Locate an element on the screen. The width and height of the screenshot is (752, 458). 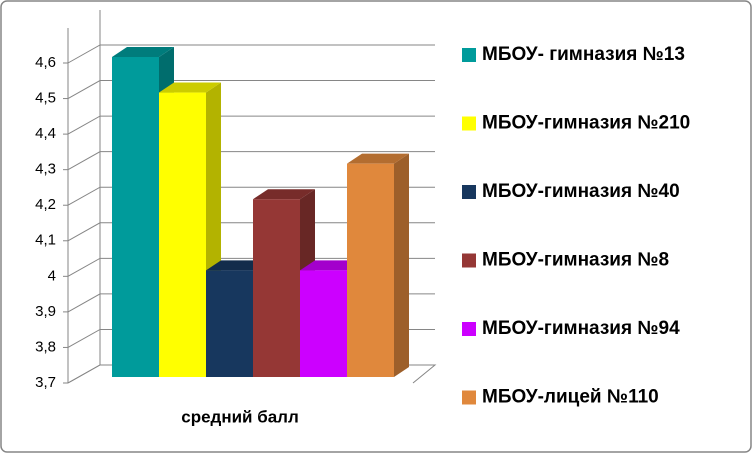
legend-label: МБОУ-лицей №110 is located at coordinates (570, 397).